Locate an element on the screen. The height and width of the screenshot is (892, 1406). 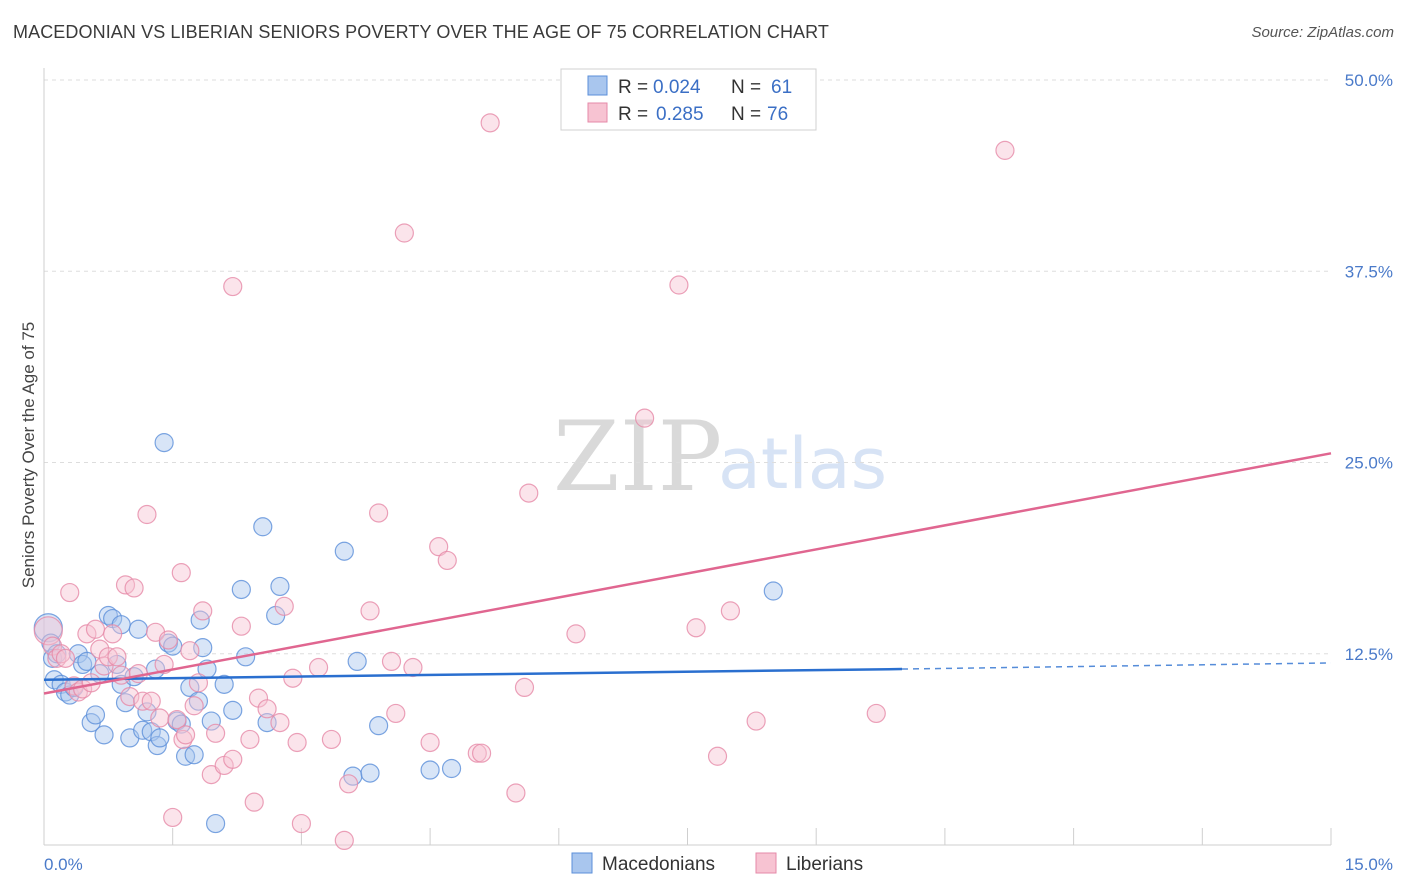
legend-swatch-macedonians is located at coordinates (597, 85).